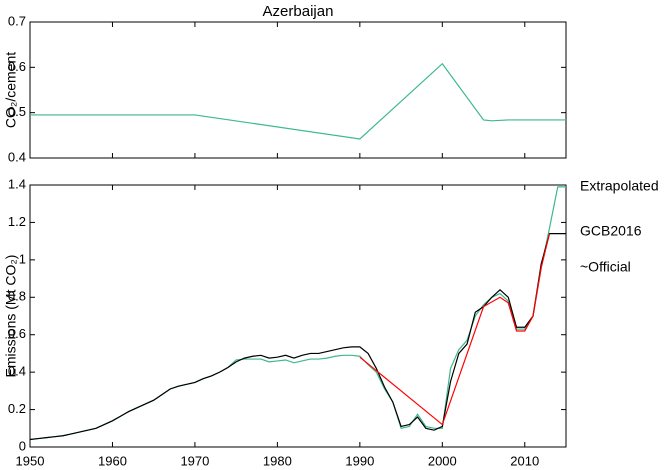 Image resolution: width=672 pixels, height=470 pixels. Describe the element at coordinates (17, 408) in the screenshot. I see `y-tick-label: 0.2` at that location.